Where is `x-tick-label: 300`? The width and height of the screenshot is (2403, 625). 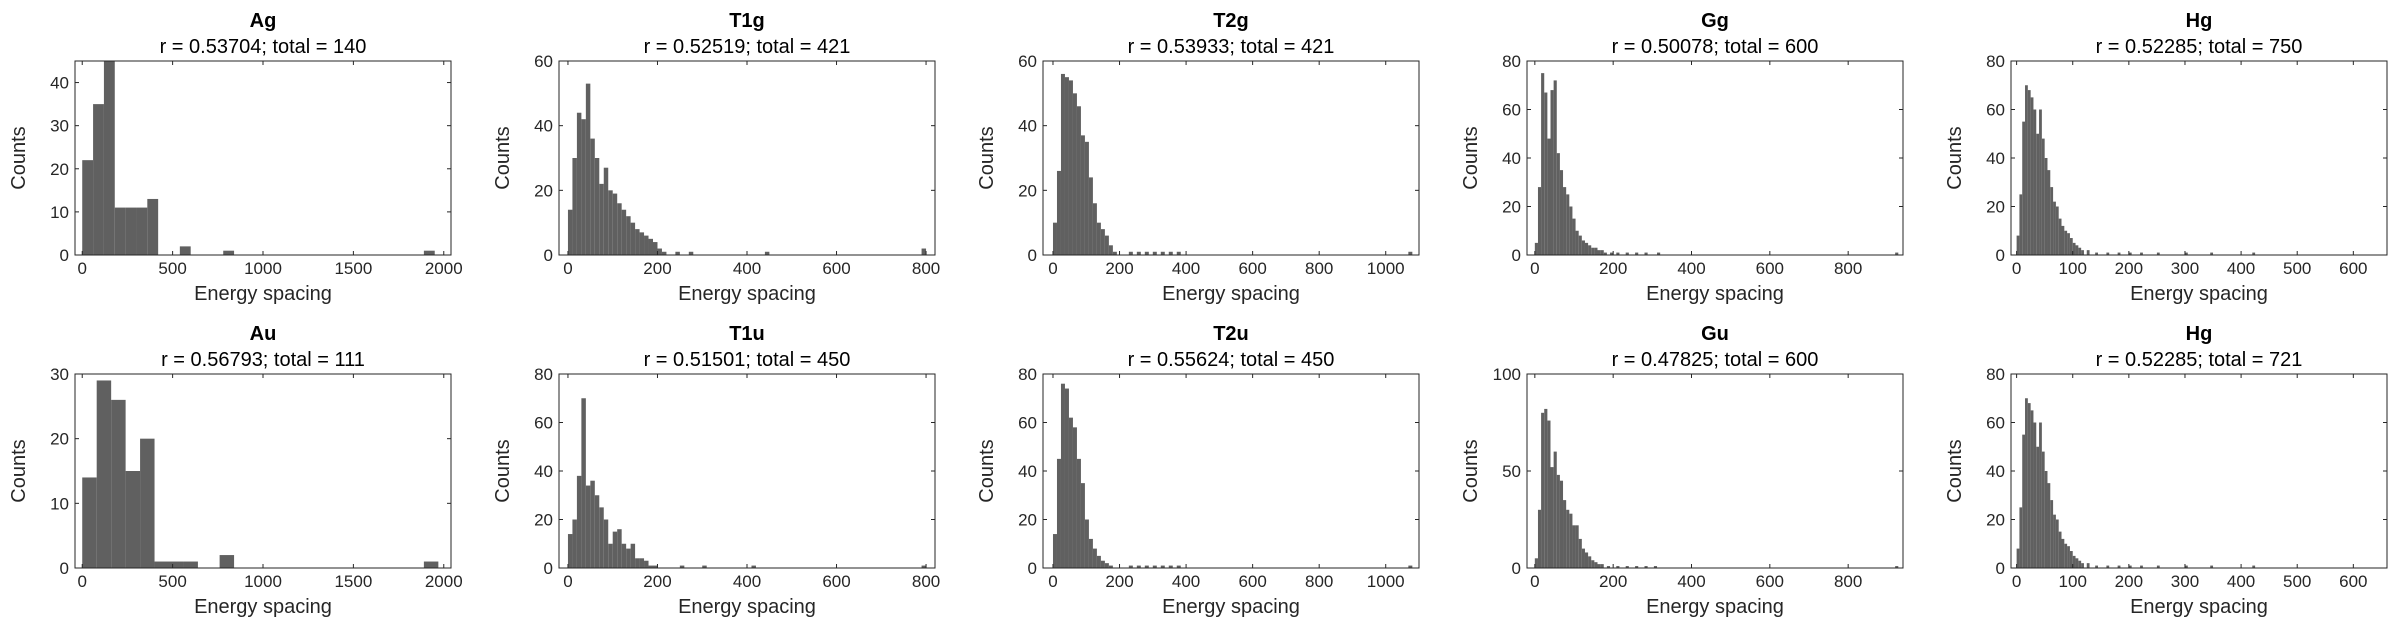
x-tick-label: 300 is located at coordinates (2185, 581).